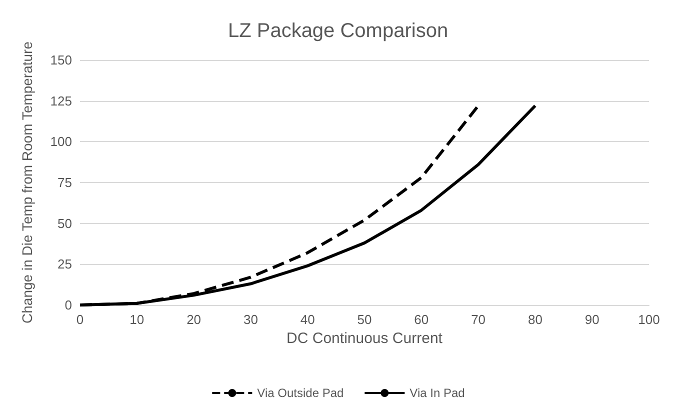 The width and height of the screenshot is (678, 416). I want to click on y-tick-label: 100, so click(61, 142).